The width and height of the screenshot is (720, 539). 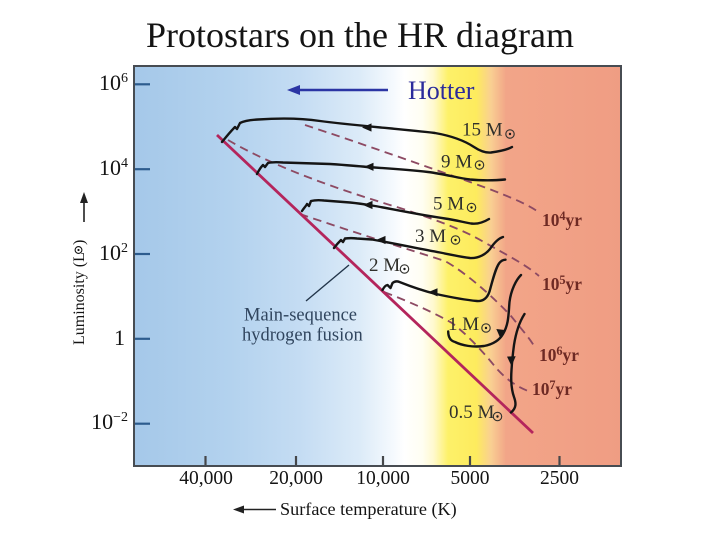 What do you see at coordinates (79, 298) in the screenshot?
I see `svg-text: Luminosity (L` at bounding box center [79, 298].